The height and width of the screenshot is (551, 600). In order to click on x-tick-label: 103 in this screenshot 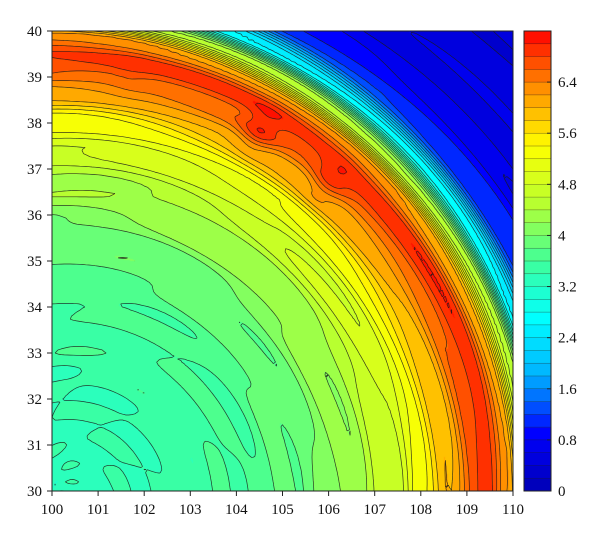, I will do `click(190, 510)`.